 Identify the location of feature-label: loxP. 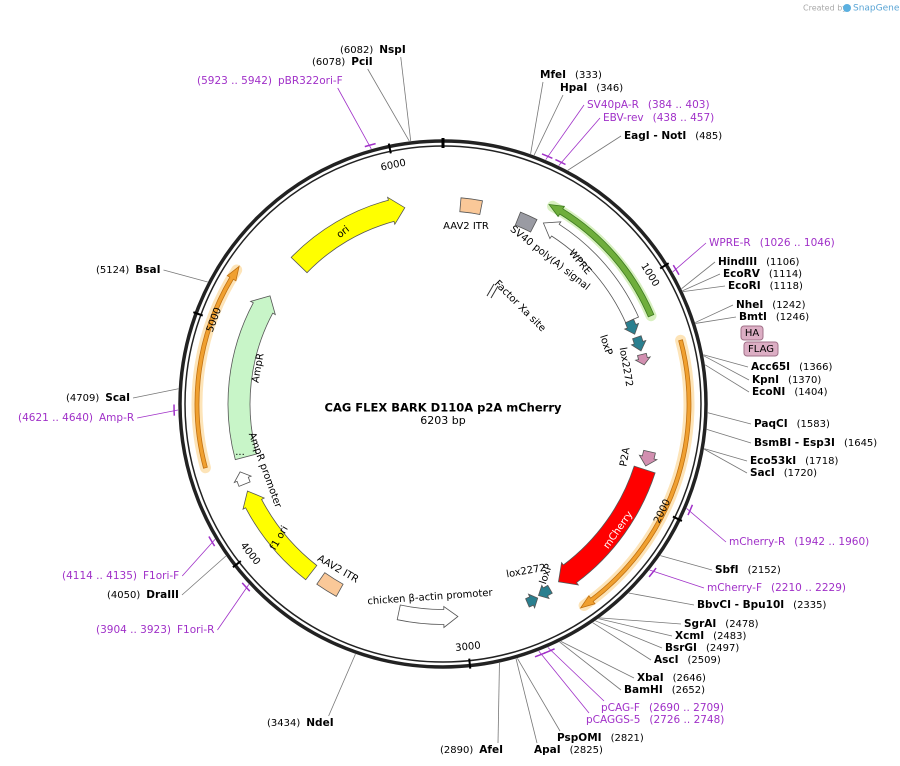
(605, 345).